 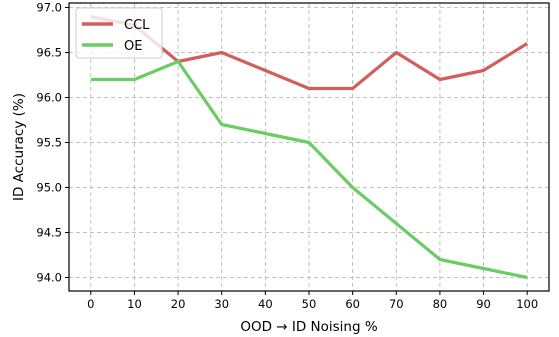 What do you see at coordinates (49, 53) in the screenshot?
I see `y-tick-label: 96.5` at bounding box center [49, 53].